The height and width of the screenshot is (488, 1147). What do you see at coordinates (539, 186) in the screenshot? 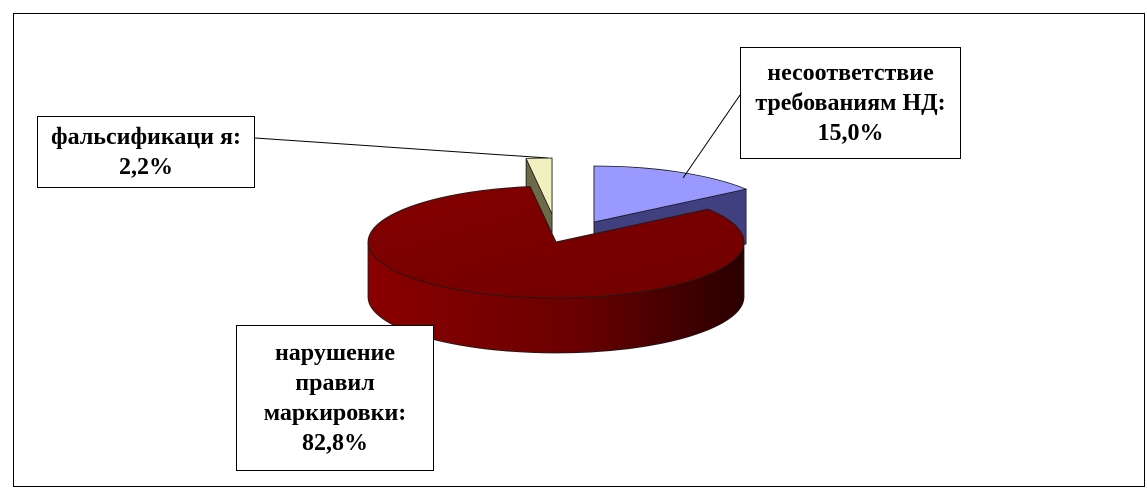
I see `slice-top-falsification` at bounding box center [539, 186].